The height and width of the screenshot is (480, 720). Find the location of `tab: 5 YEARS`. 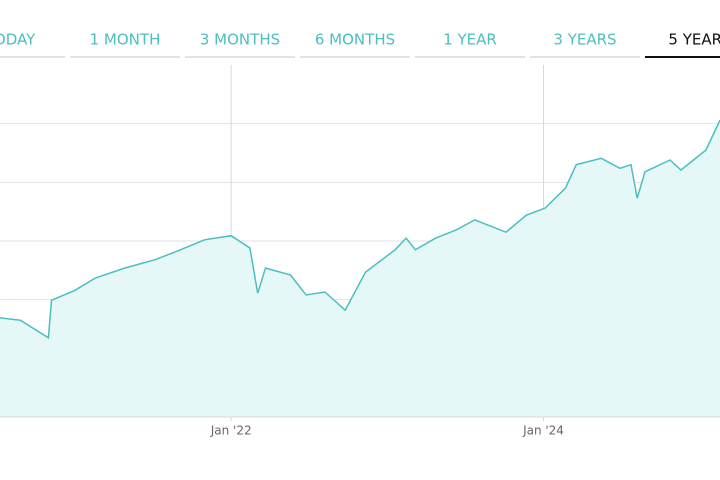

tab: 5 YEARS is located at coordinates (694, 40).